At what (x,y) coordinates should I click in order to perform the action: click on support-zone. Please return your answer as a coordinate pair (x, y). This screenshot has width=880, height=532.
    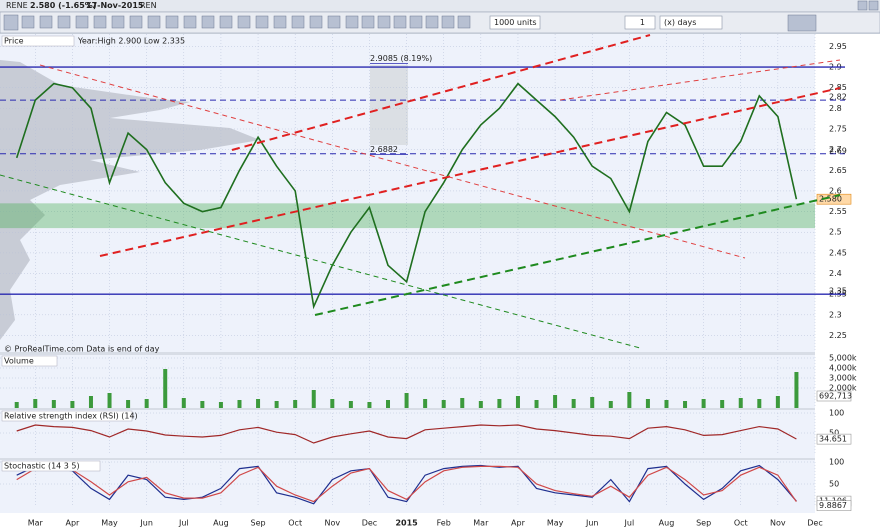
    Looking at the image, I should click on (407, 216).